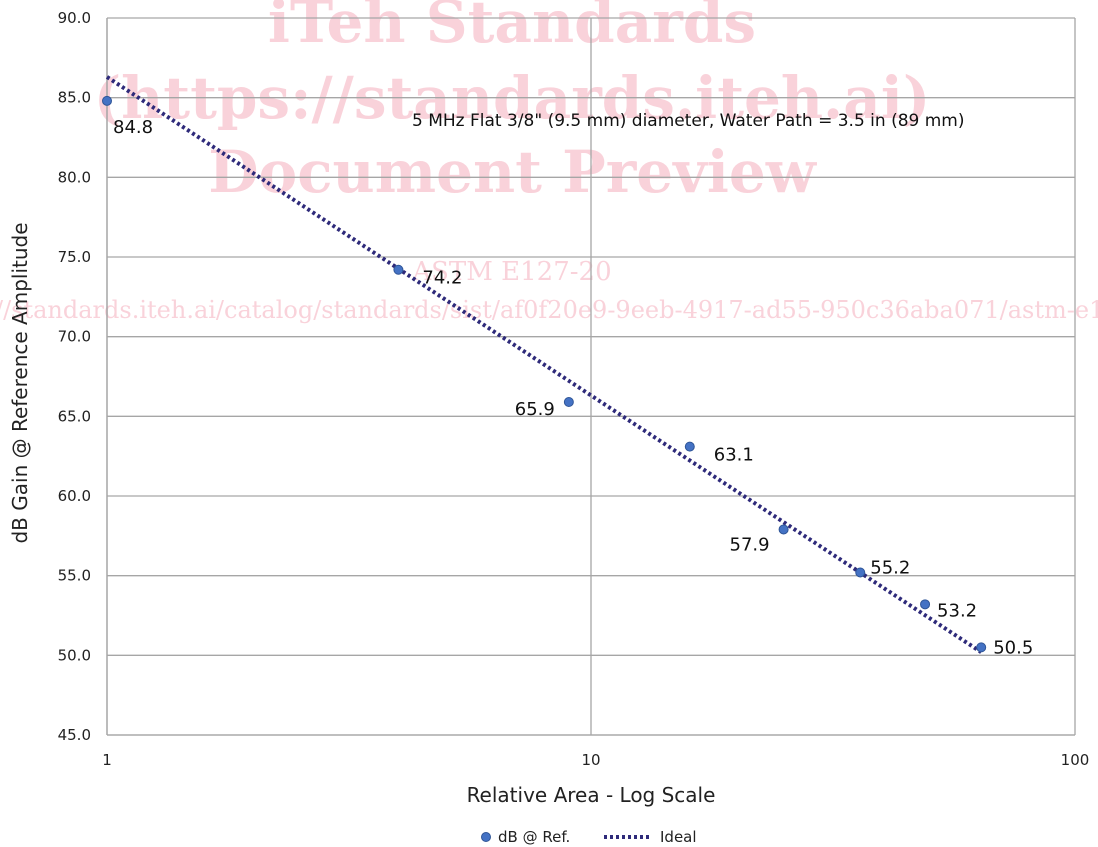 This screenshot has height=847, width=1098. What do you see at coordinates (133, 127) in the screenshot?
I see `data-label: 84.8` at bounding box center [133, 127].